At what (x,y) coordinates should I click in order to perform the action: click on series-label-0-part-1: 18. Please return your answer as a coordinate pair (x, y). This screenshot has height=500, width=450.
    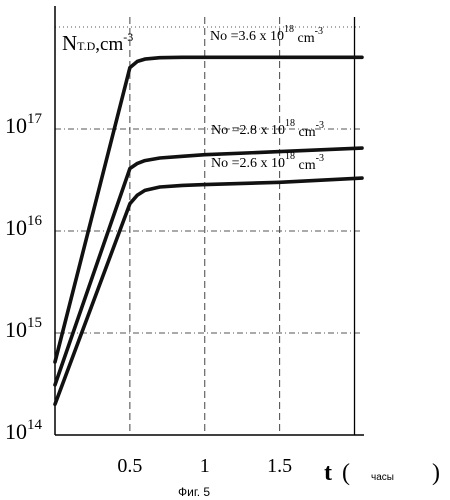
    Looking at the image, I should click on (289, 29).